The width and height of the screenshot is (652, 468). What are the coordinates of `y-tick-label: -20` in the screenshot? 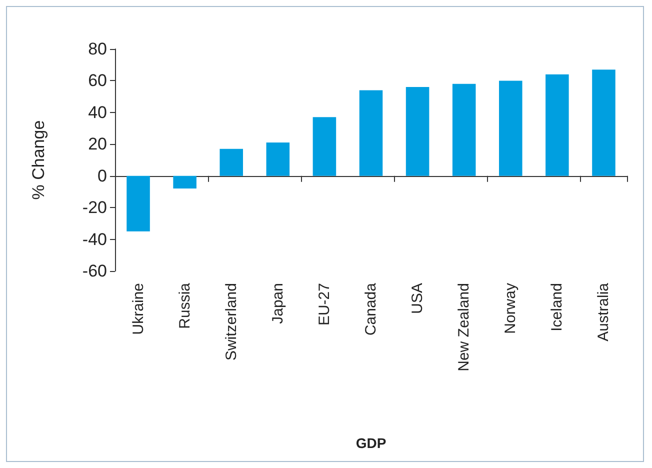 It's located at (94, 208).